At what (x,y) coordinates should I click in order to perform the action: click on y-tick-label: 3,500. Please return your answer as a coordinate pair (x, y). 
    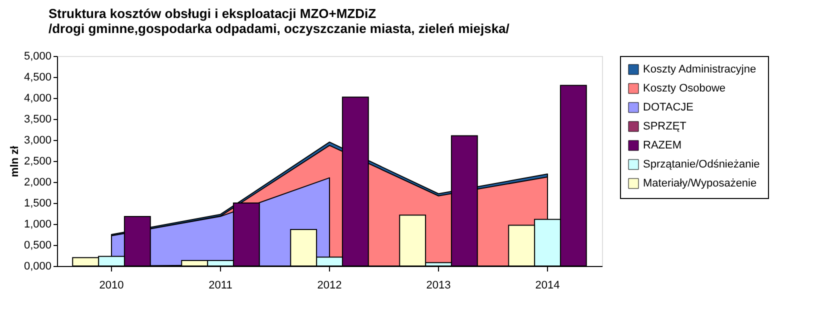
    Looking at the image, I should click on (38, 120).